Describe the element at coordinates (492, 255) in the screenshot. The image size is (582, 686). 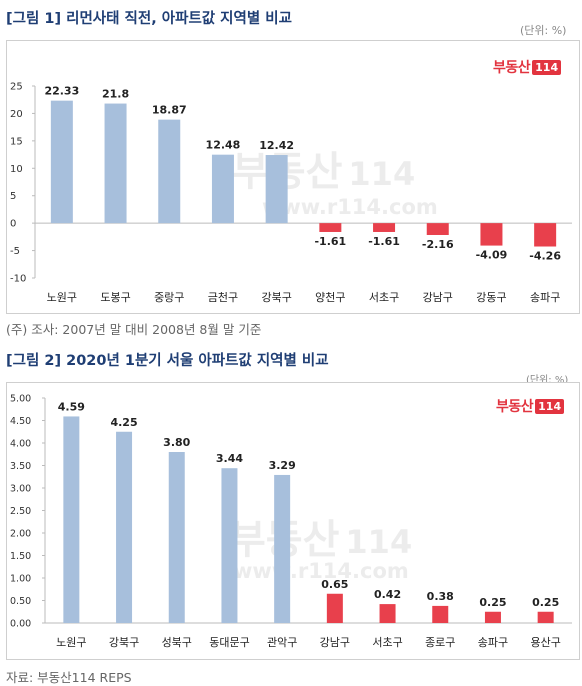
I see `data-label: -4.09` at that location.